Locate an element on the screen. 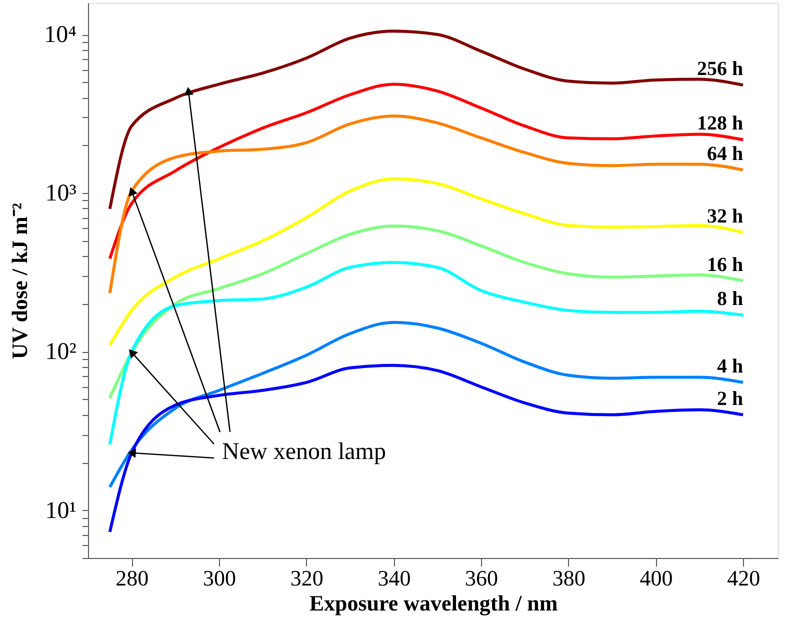 The height and width of the screenshot is (622, 786). series-label: 2 h is located at coordinates (730, 399).